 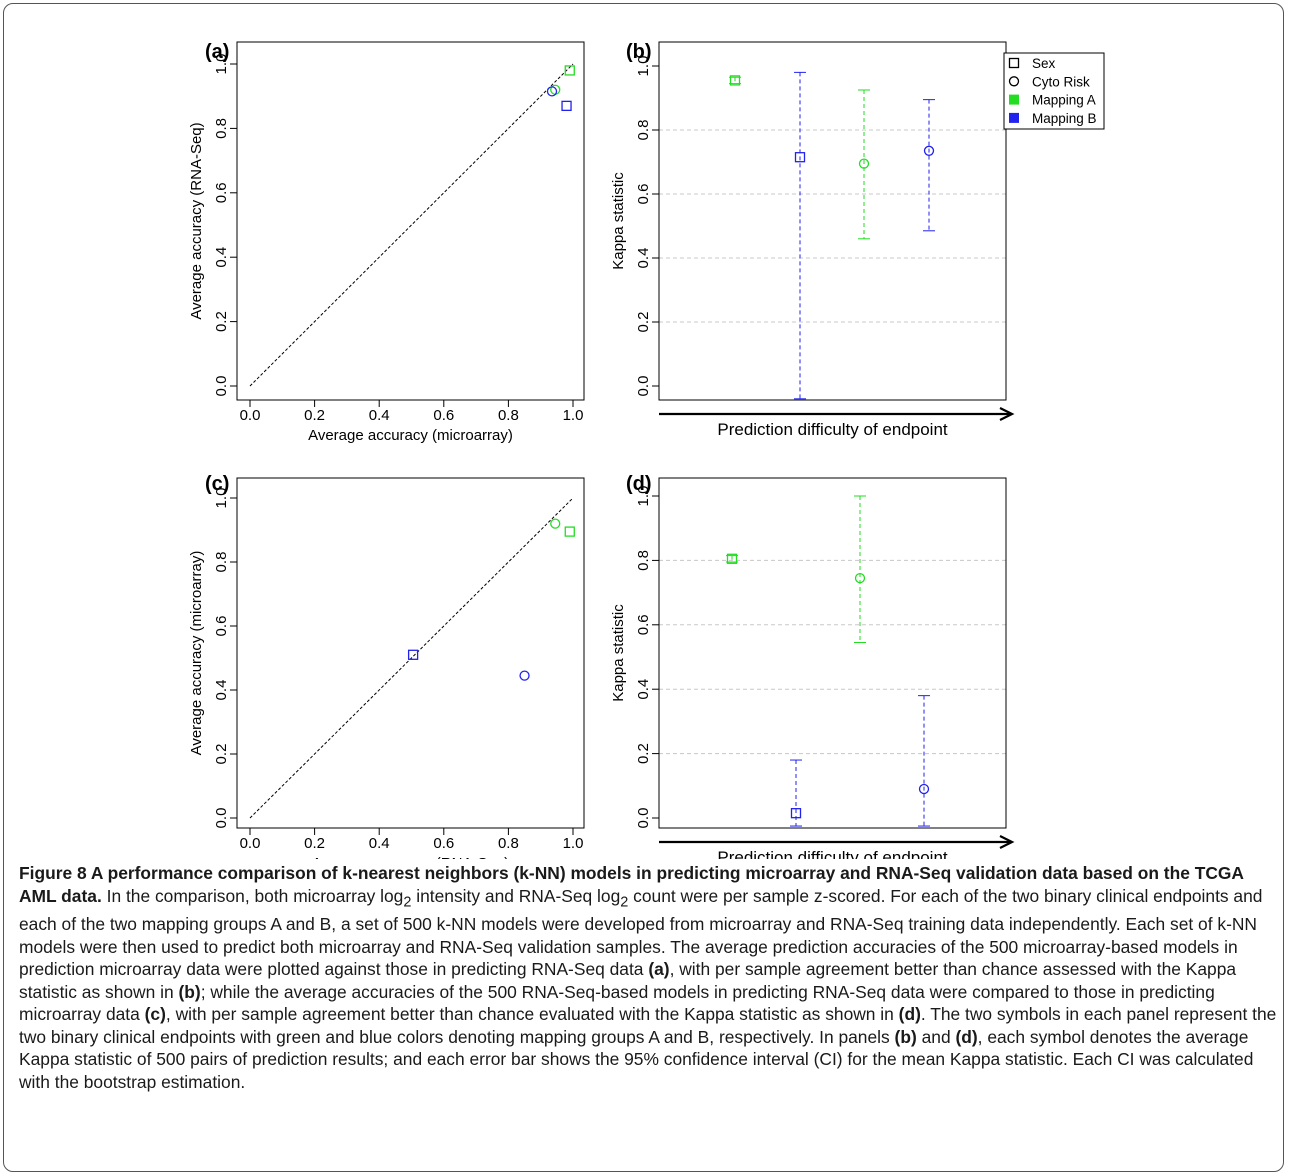 What do you see at coordinates (410, 857) in the screenshot?
I see `x-axis-label: Average accuracy (RNA-Seq)` at bounding box center [410, 857].